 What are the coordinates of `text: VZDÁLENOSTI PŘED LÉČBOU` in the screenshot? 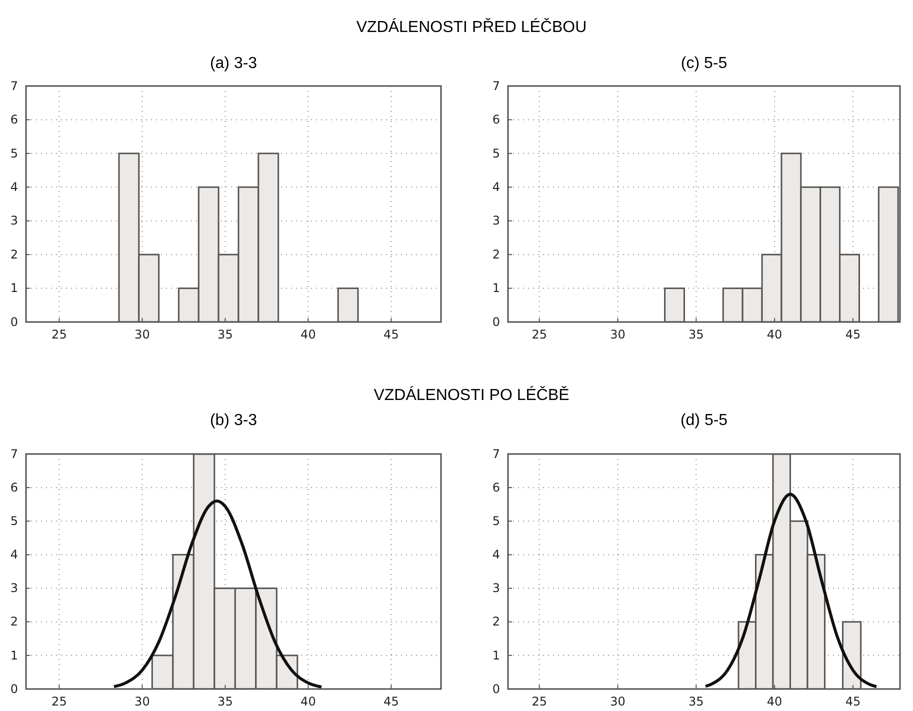 It's located at (471, 27).